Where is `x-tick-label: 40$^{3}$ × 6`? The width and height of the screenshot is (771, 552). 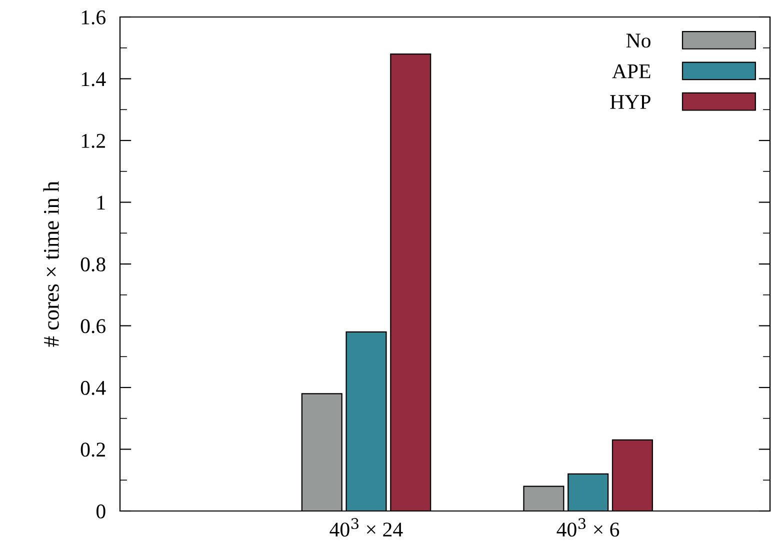 x-tick-label: 40$^{3}$ × 6 is located at coordinates (588, 527).